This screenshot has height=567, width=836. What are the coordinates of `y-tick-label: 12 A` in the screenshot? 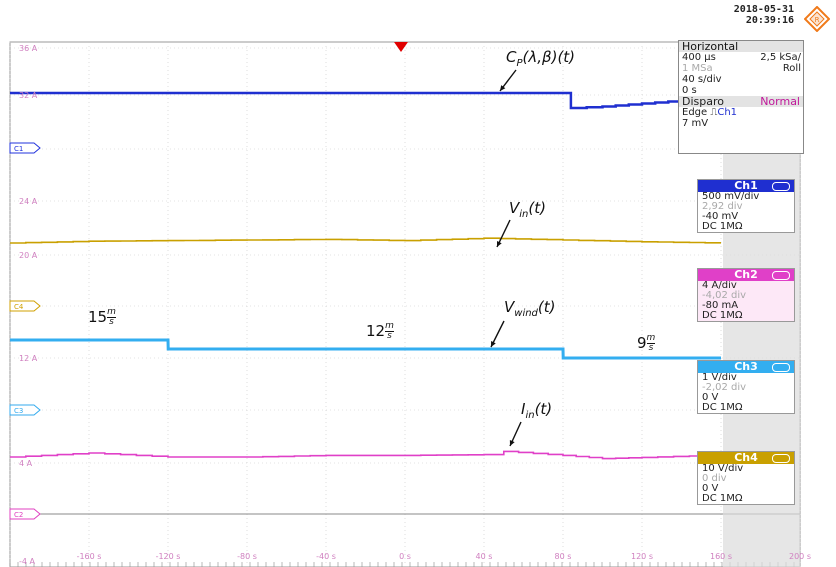 It's located at (28, 358).